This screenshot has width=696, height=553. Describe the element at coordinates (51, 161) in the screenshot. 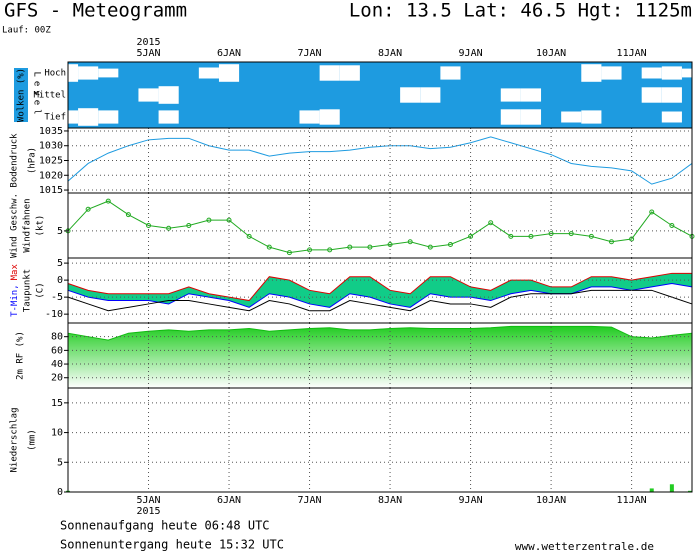

I see `y-tick-label: 1025` at that location.